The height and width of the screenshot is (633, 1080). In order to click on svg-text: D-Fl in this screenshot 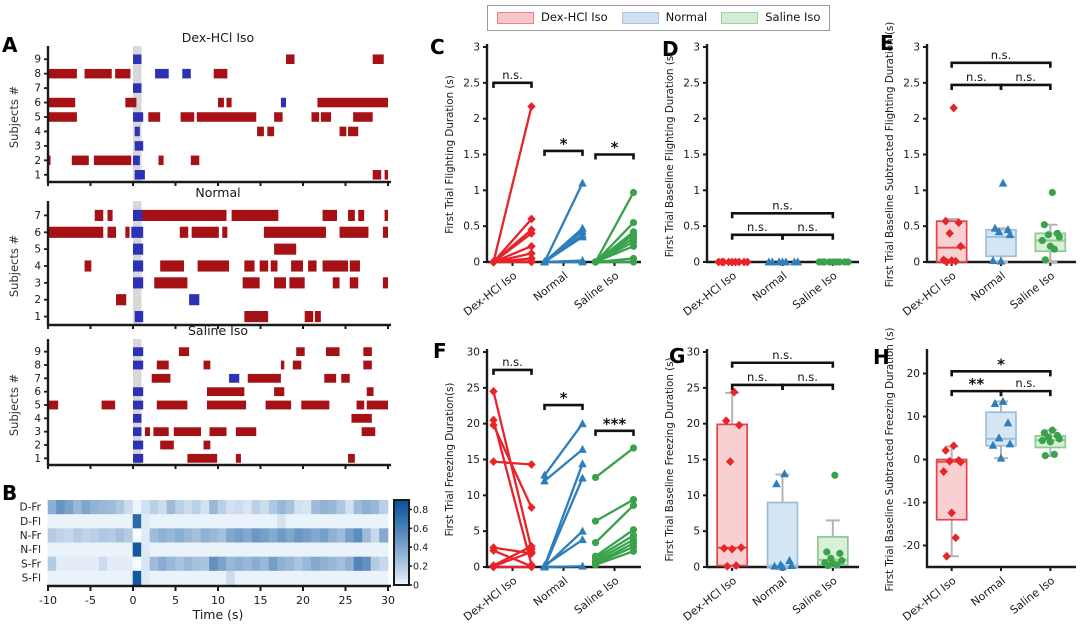, I will do `click(30, 522)`.